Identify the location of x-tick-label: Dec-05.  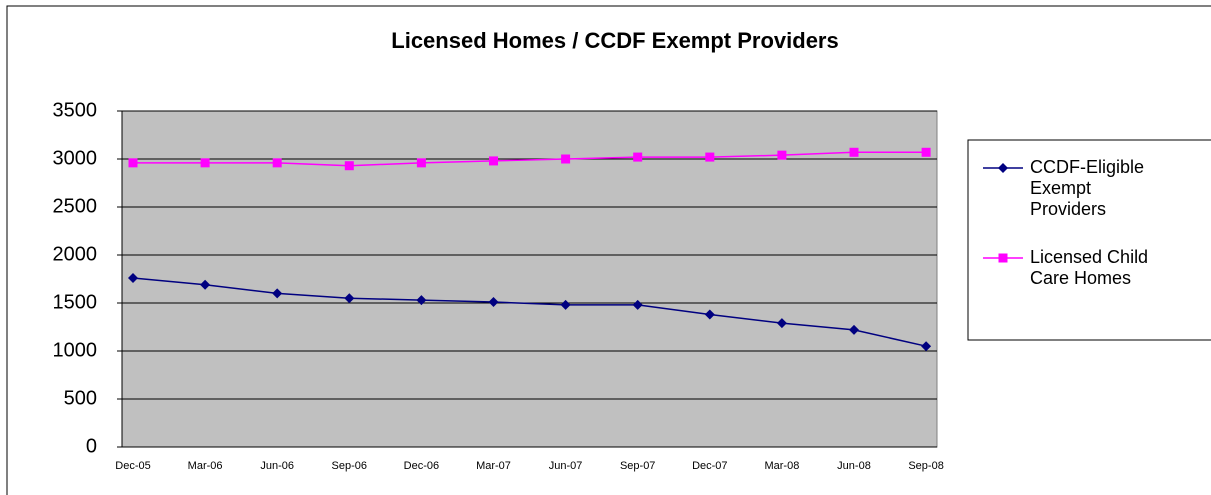
(132, 466).